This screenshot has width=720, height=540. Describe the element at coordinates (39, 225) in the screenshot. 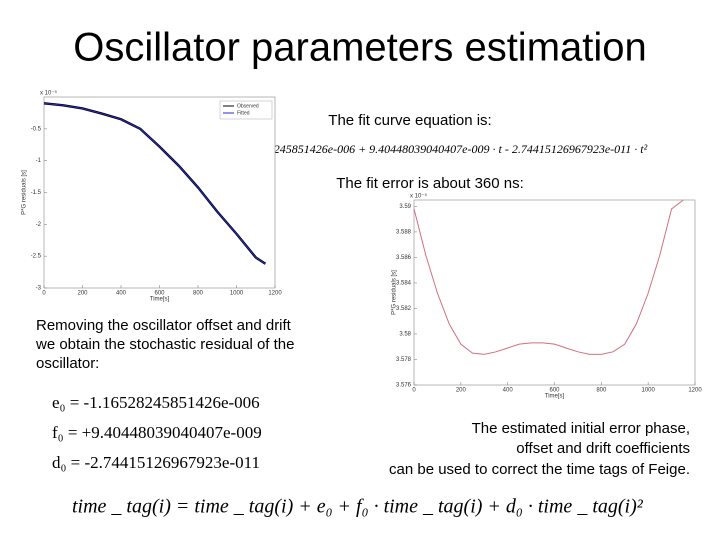

I see `y-tick-label: -2` at that location.